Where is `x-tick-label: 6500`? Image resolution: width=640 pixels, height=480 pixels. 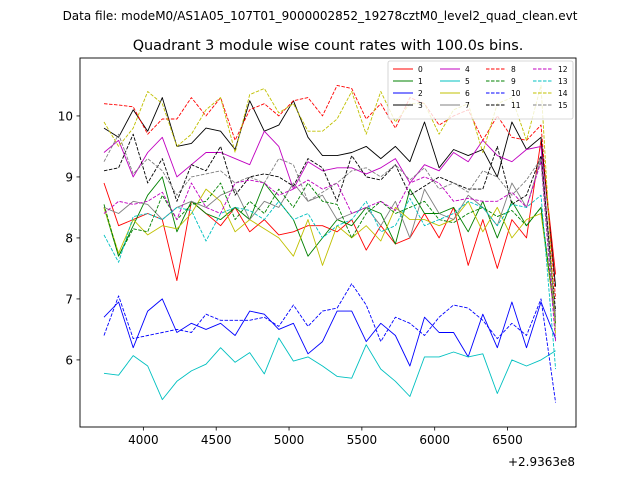
x-tick-label: 6500 is located at coordinates (507, 440).